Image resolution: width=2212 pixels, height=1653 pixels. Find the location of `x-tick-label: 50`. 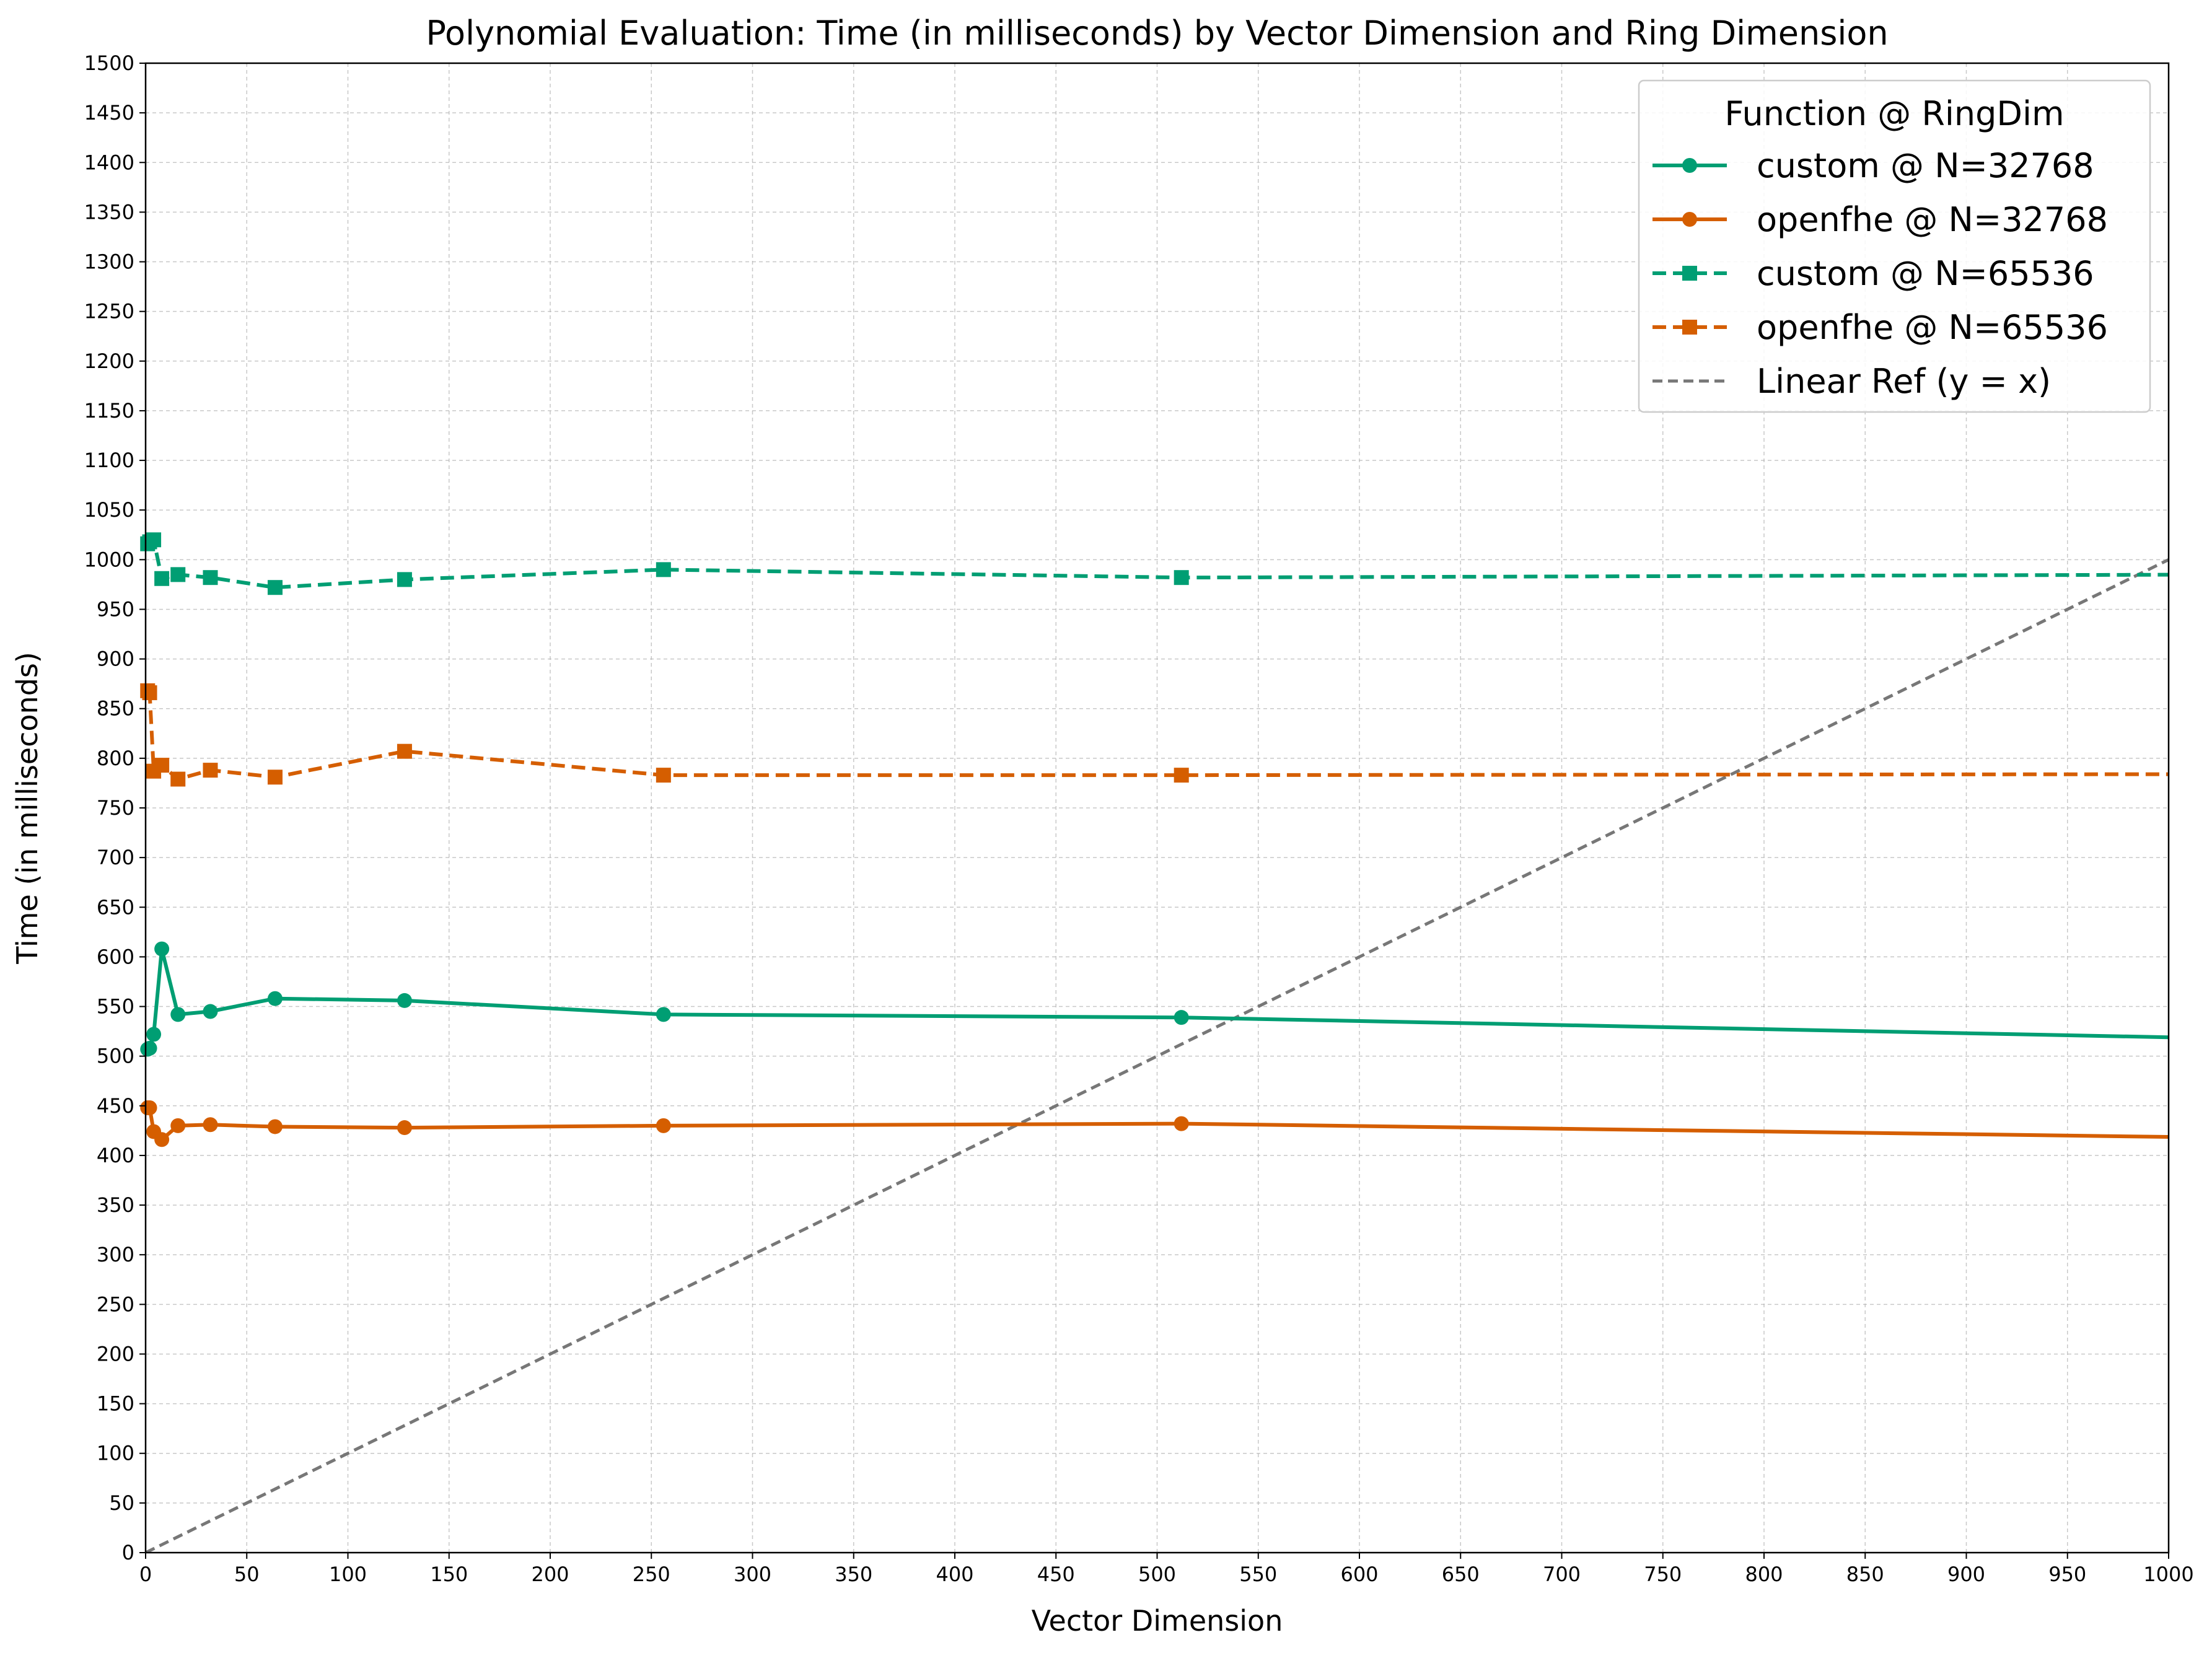

x-tick-label: 50 is located at coordinates (247, 1574).